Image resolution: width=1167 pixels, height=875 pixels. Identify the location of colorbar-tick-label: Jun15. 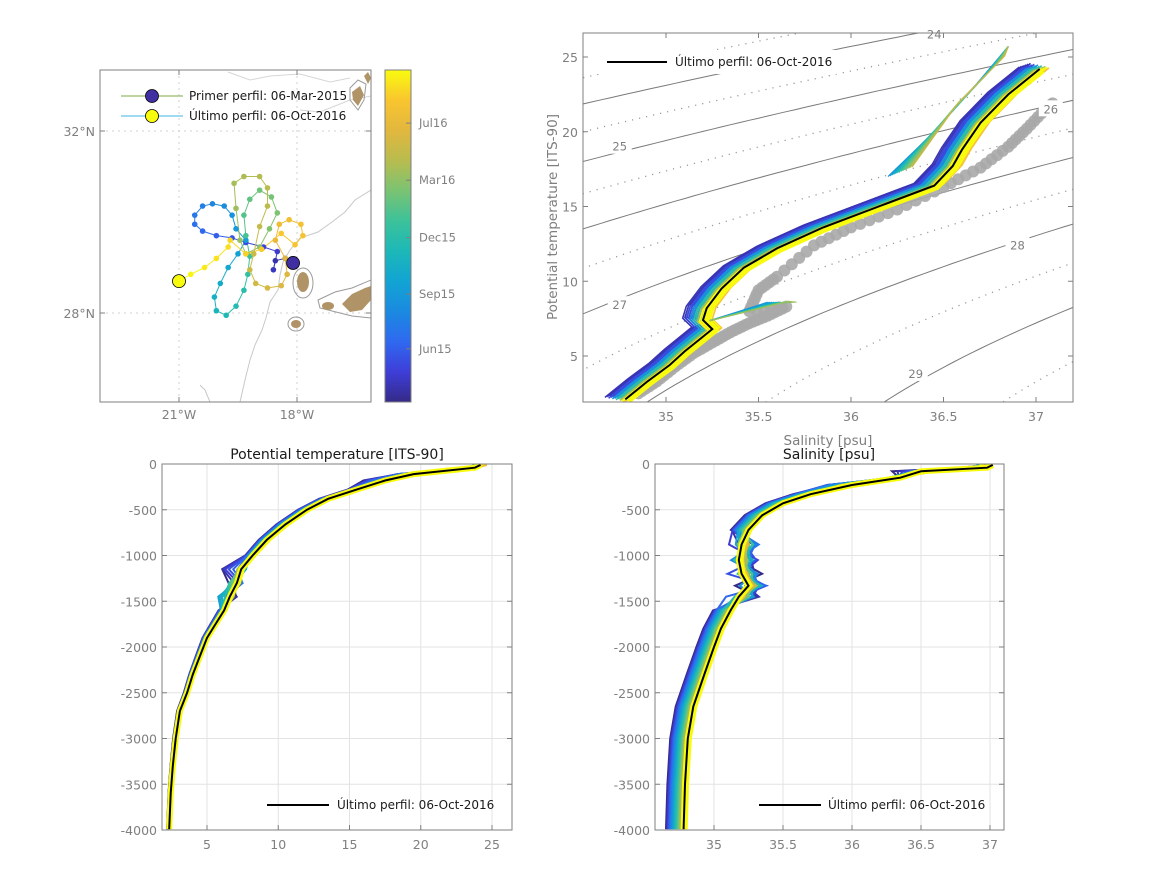
(435, 349).